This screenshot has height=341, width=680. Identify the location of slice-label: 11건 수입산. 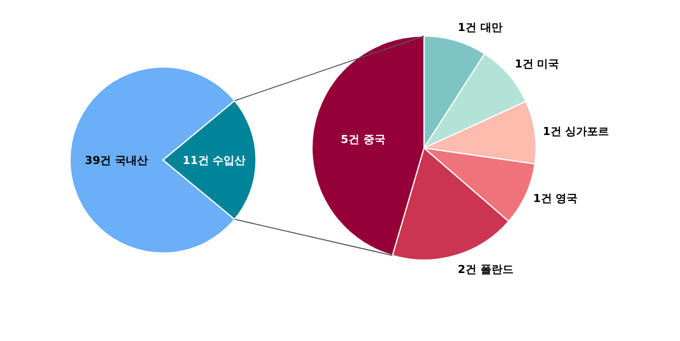
(214, 160).